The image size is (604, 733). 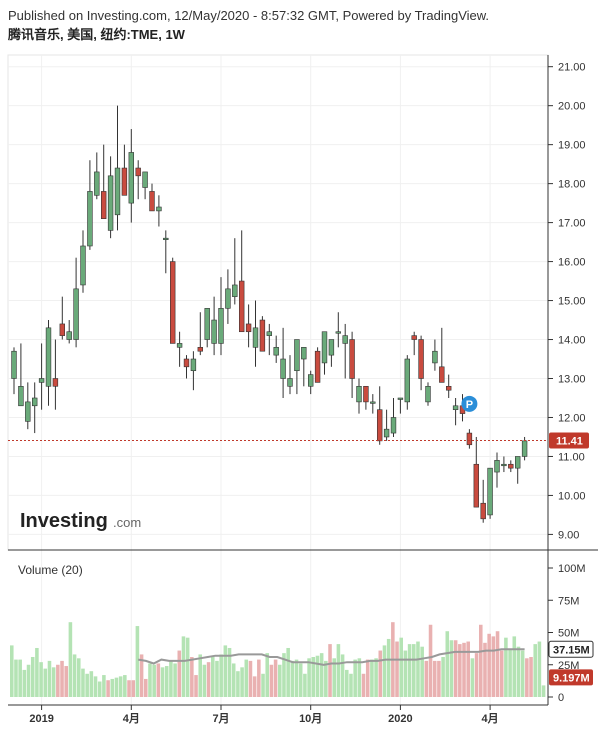 I want to click on event-marker-icon: P, so click(x=469, y=403).